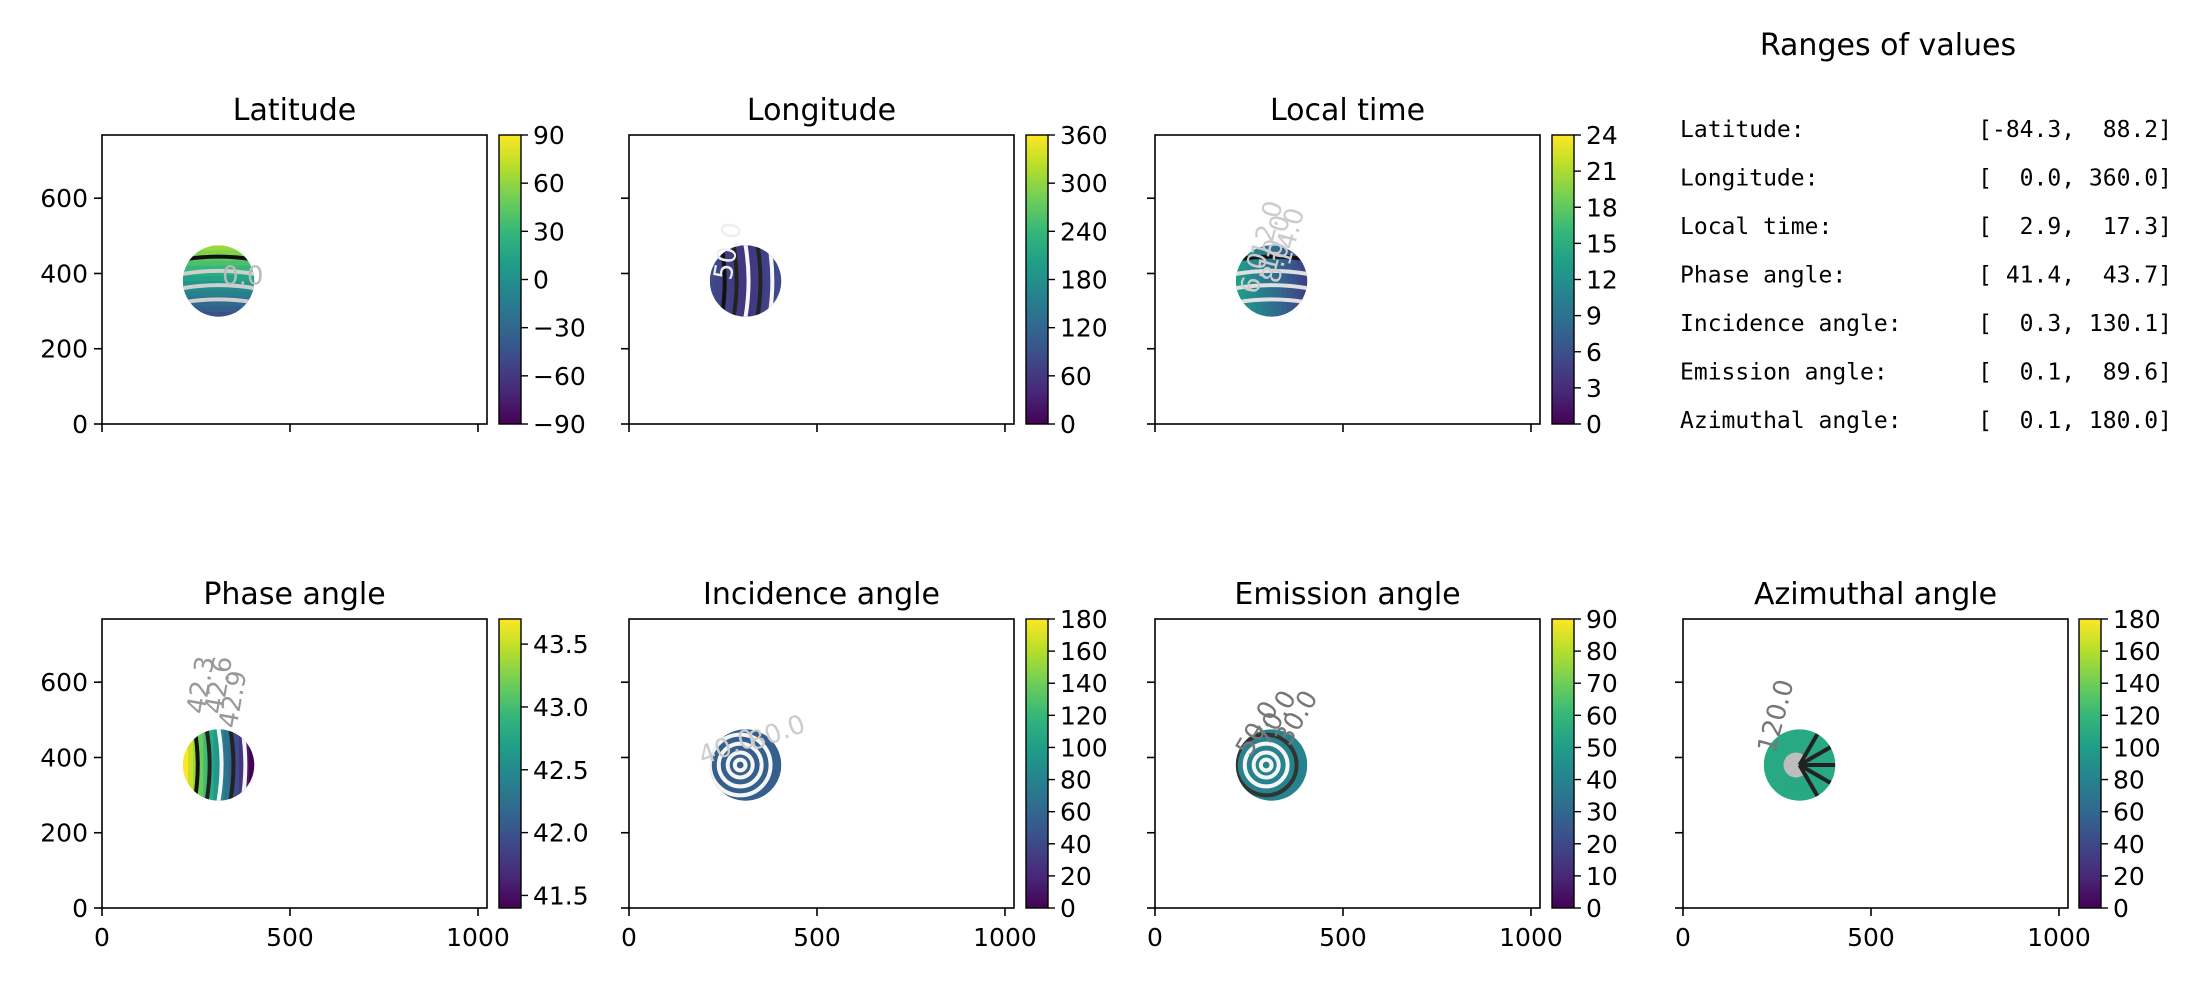  I want to click on disk-image: 120.0, so click(1794, 738).